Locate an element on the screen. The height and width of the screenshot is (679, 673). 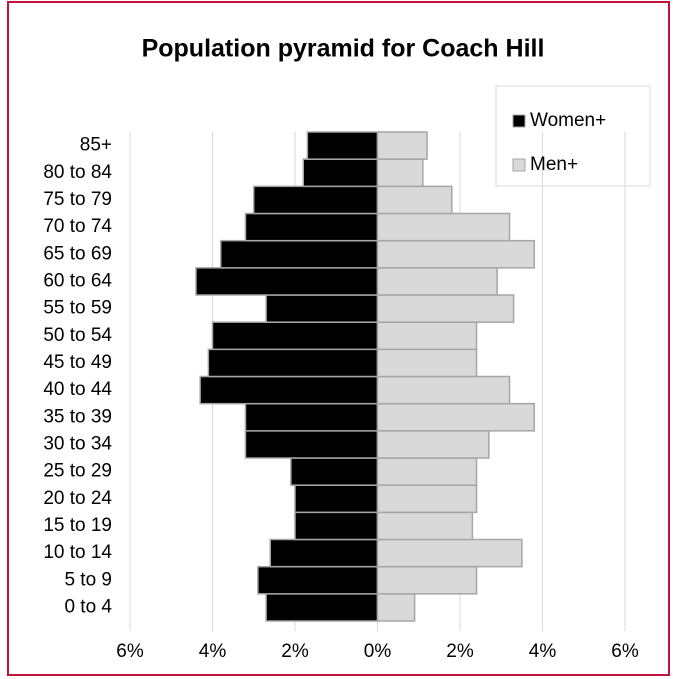
y-tick-label: 25 to 29 is located at coordinates (77, 471).